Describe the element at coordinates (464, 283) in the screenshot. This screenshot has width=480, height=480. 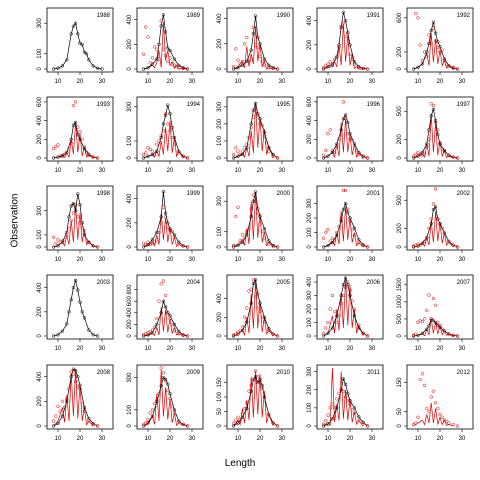
I see `panel-year-label: 2007` at that location.